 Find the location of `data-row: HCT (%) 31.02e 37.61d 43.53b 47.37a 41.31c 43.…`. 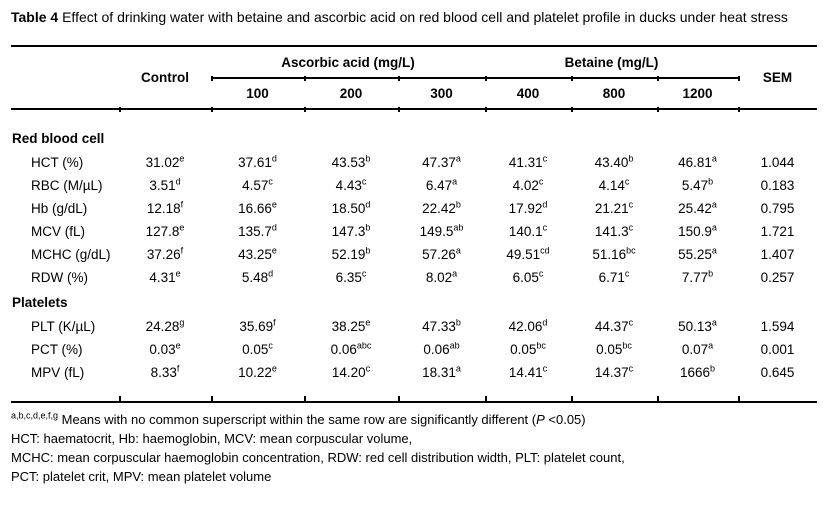

data-row: HCT (%) 31.02e 37.61d 43.53b 47.37a 41.31c 43.… is located at coordinates (414, 162).